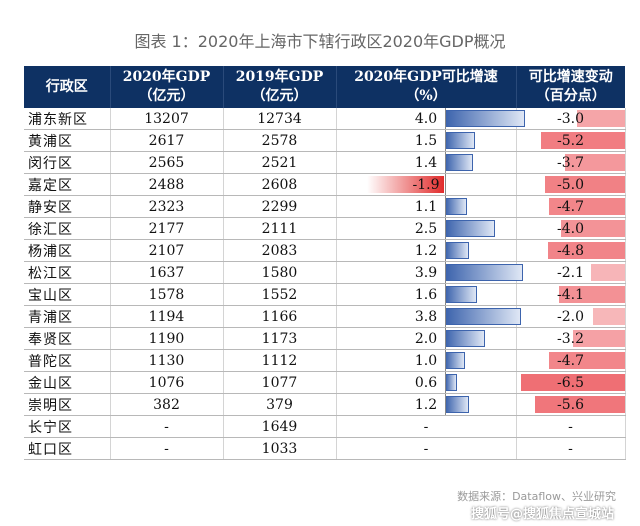  I want to click on change-cell: -3.2, so click(571, 338).